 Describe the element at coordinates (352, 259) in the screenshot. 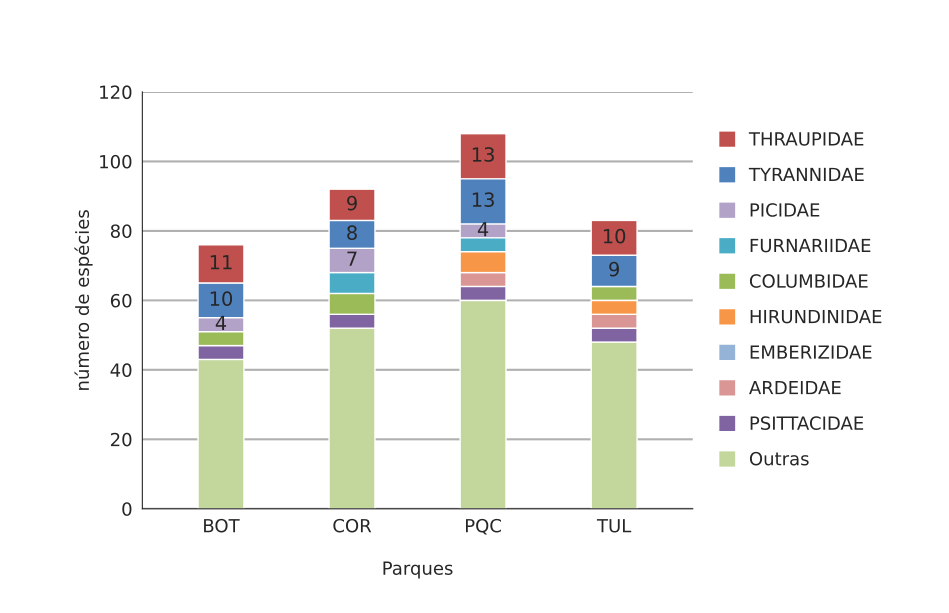

I see `data-label: 7` at that location.